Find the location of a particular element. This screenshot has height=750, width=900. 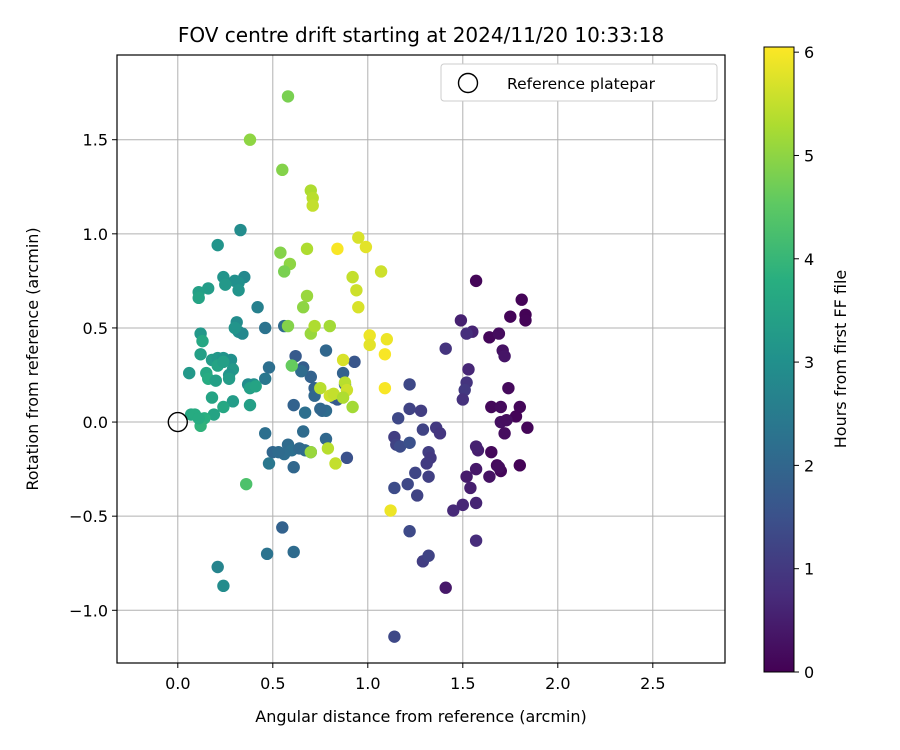

reference-marker-group is located at coordinates (178, 422).